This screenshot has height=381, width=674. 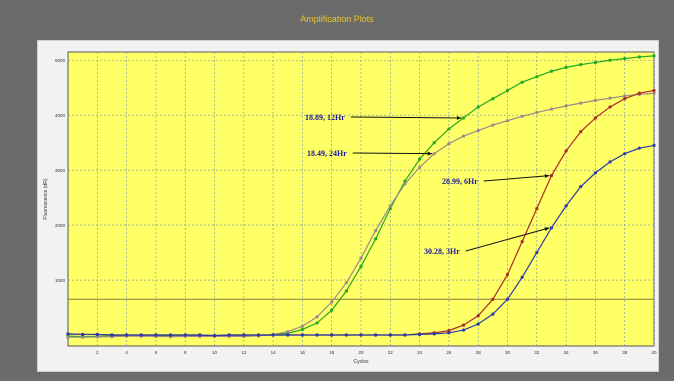 What do you see at coordinates (60, 115) in the screenshot?
I see `y-tick-label: 4000` at bounding box center [60, 115].